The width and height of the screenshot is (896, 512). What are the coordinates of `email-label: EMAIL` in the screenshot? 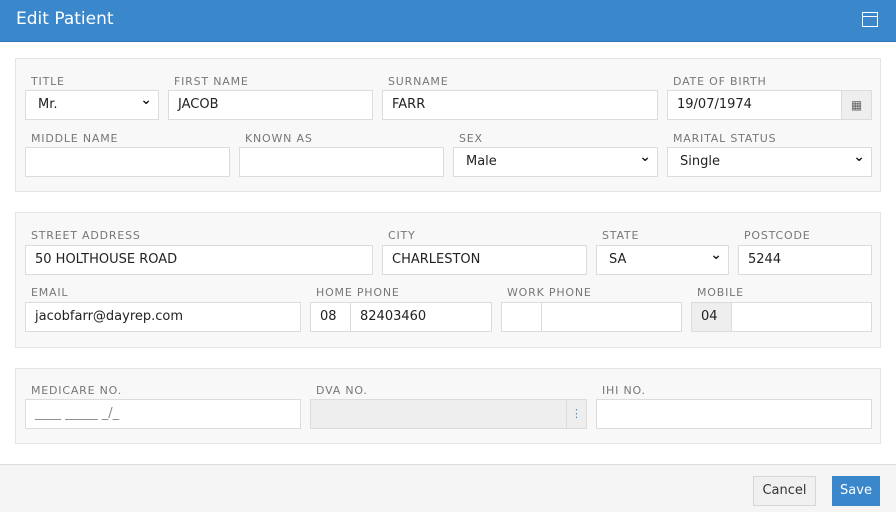 It's located at (50, 292).